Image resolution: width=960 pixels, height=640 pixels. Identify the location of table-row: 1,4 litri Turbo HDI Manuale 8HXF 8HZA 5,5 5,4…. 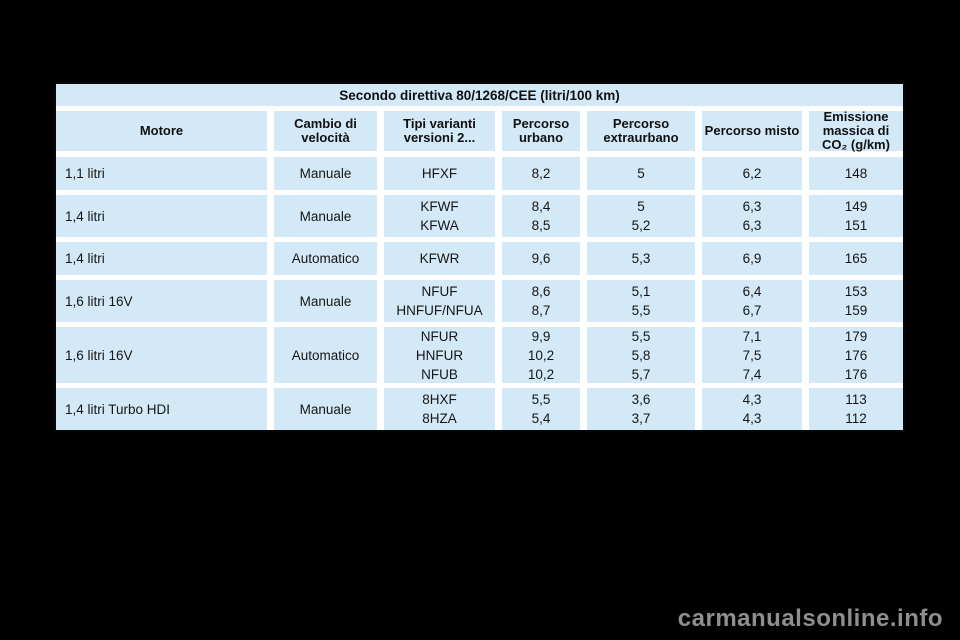
(479, 409).